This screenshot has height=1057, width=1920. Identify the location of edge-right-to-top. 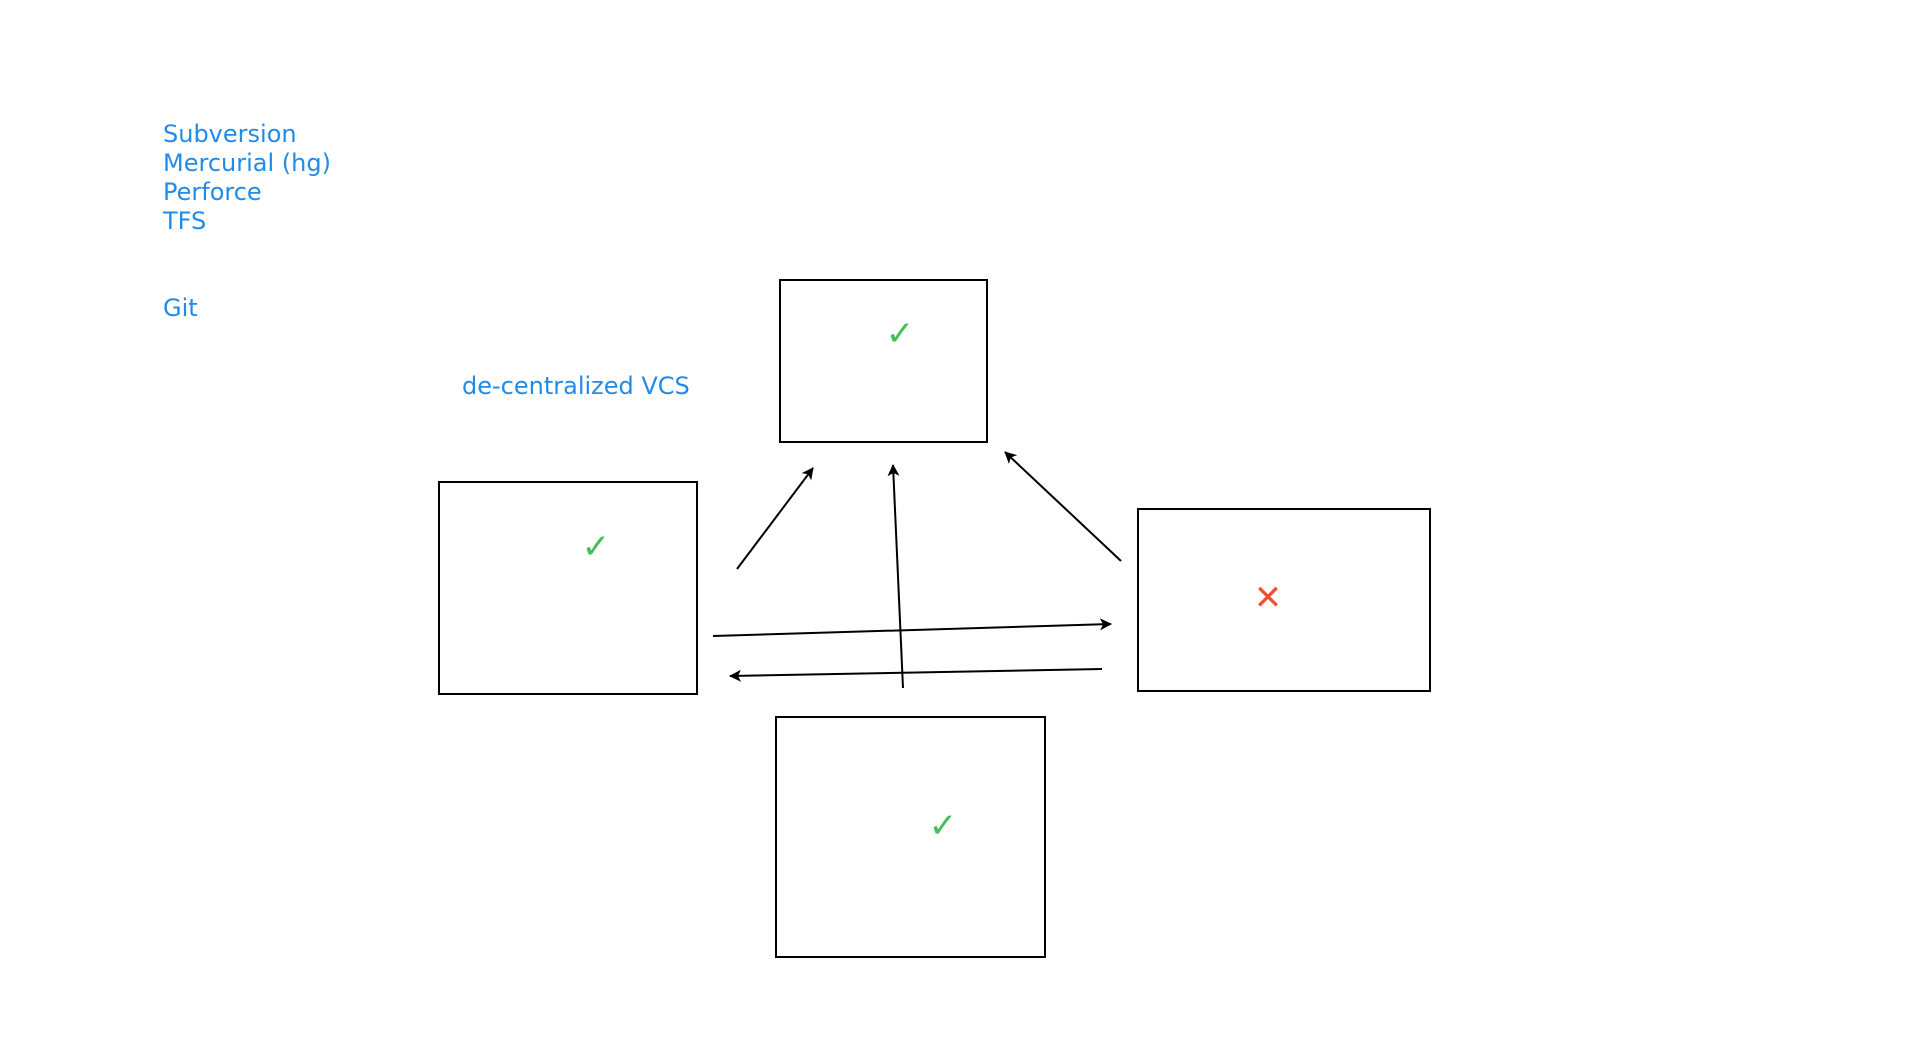
(1063, 506).